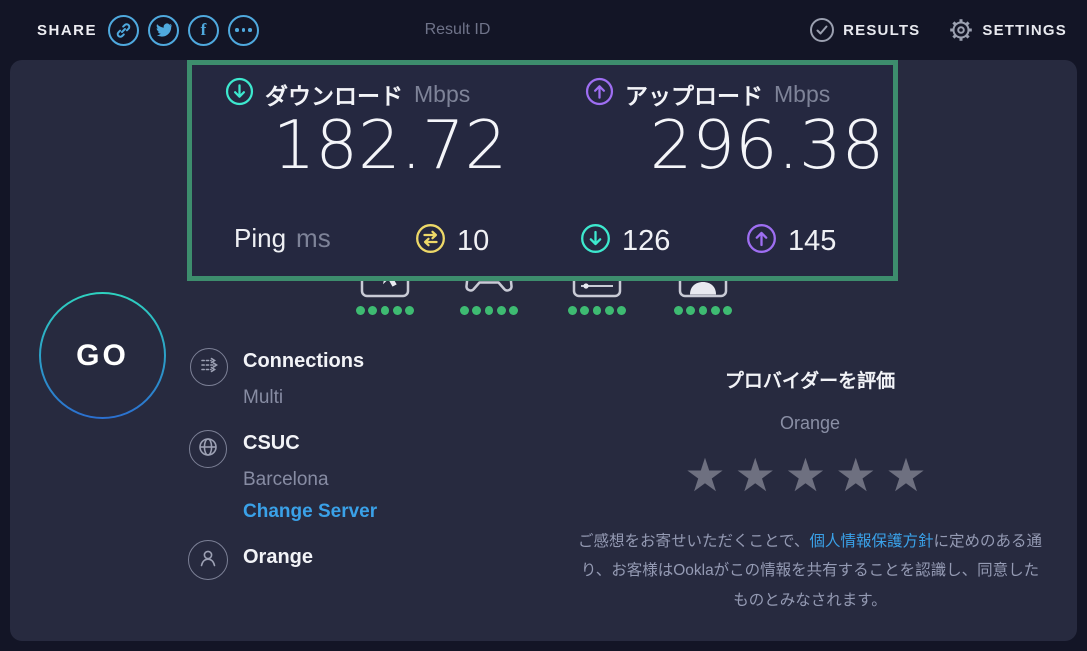  I want to click on go-button-label: GO, so click(102, 355).